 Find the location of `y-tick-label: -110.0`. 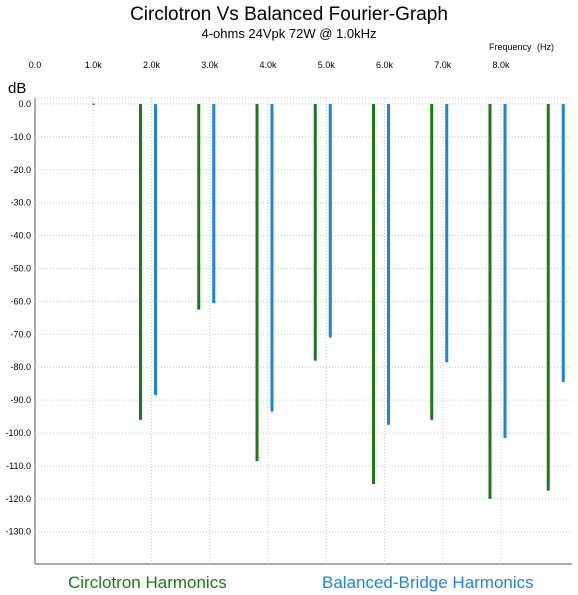

y-tick-label: -110.0 is located at coordinates (18, 466).